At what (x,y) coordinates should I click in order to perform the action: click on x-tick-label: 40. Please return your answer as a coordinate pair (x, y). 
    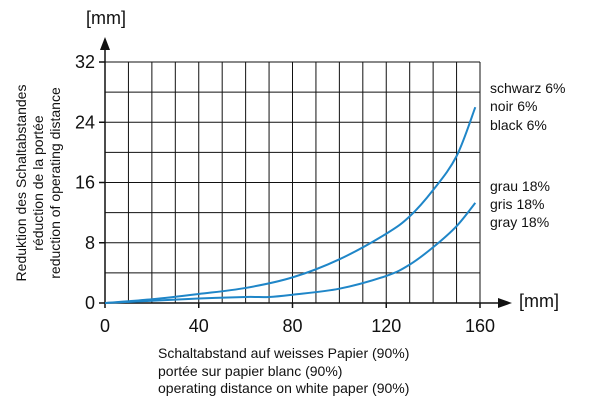
    Looking at the image, I should click on (199, 326).